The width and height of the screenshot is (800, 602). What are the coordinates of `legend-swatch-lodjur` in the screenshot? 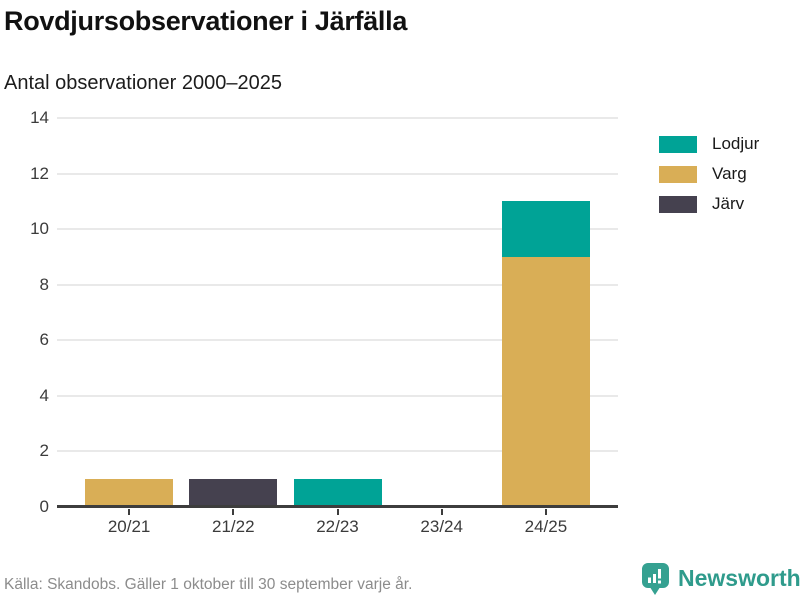 It's located at (678, 144).